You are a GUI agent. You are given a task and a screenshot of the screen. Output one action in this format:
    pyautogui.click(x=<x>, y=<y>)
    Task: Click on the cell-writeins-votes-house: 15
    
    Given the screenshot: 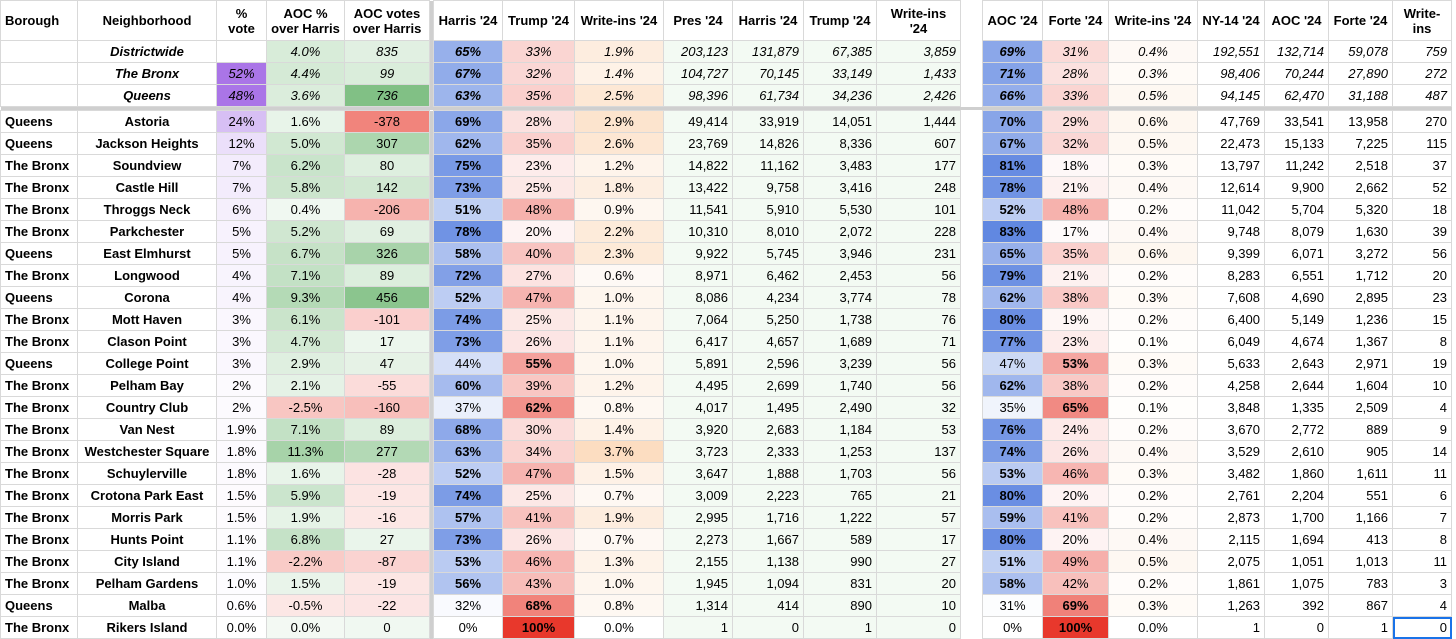 What is the action you would take?
    pyautogui.click(x=1422, y=319)
    